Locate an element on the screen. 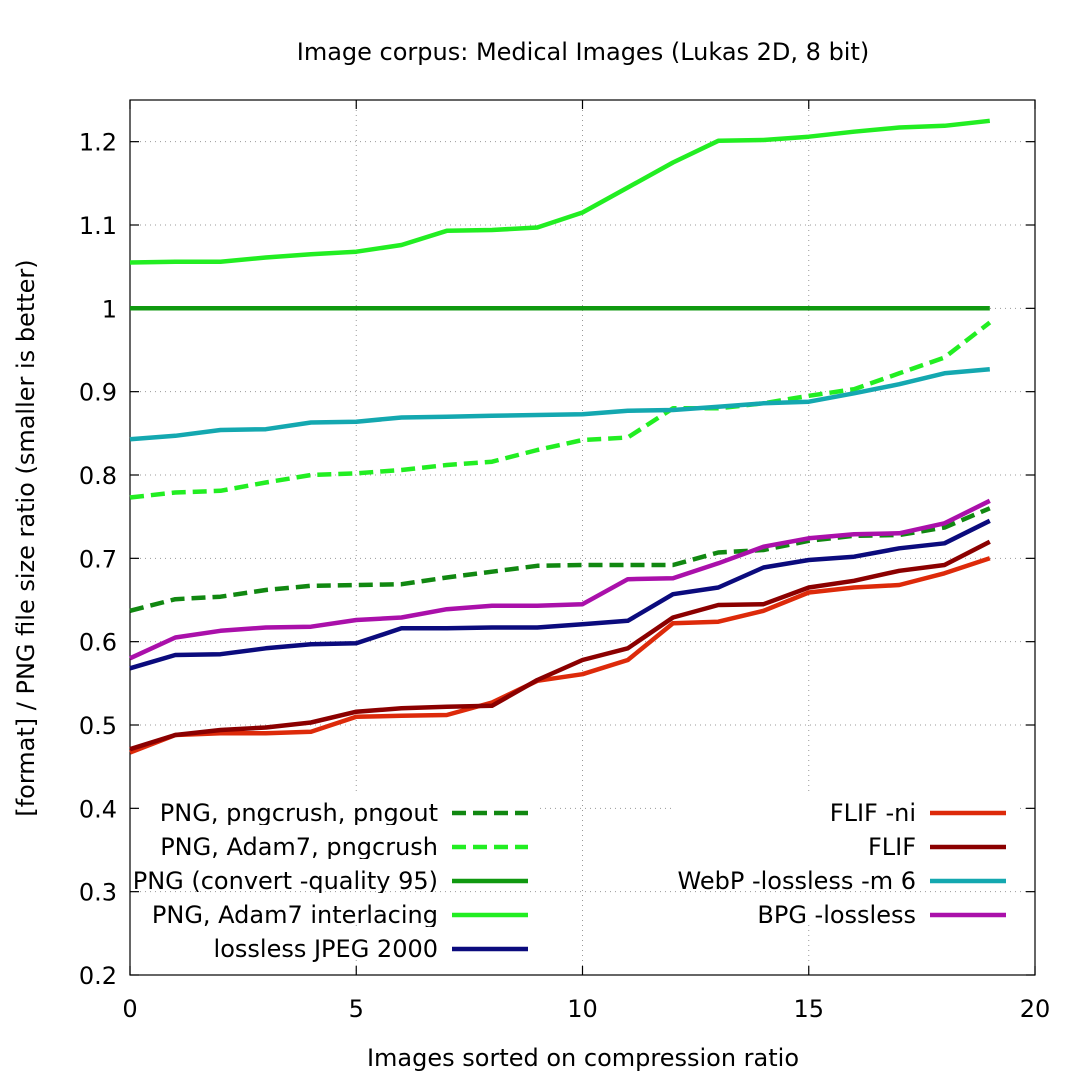 The width and height of the screenshot is (1080, 1080). y-tick-label: 0.4 is located at coordinates (98, 809).